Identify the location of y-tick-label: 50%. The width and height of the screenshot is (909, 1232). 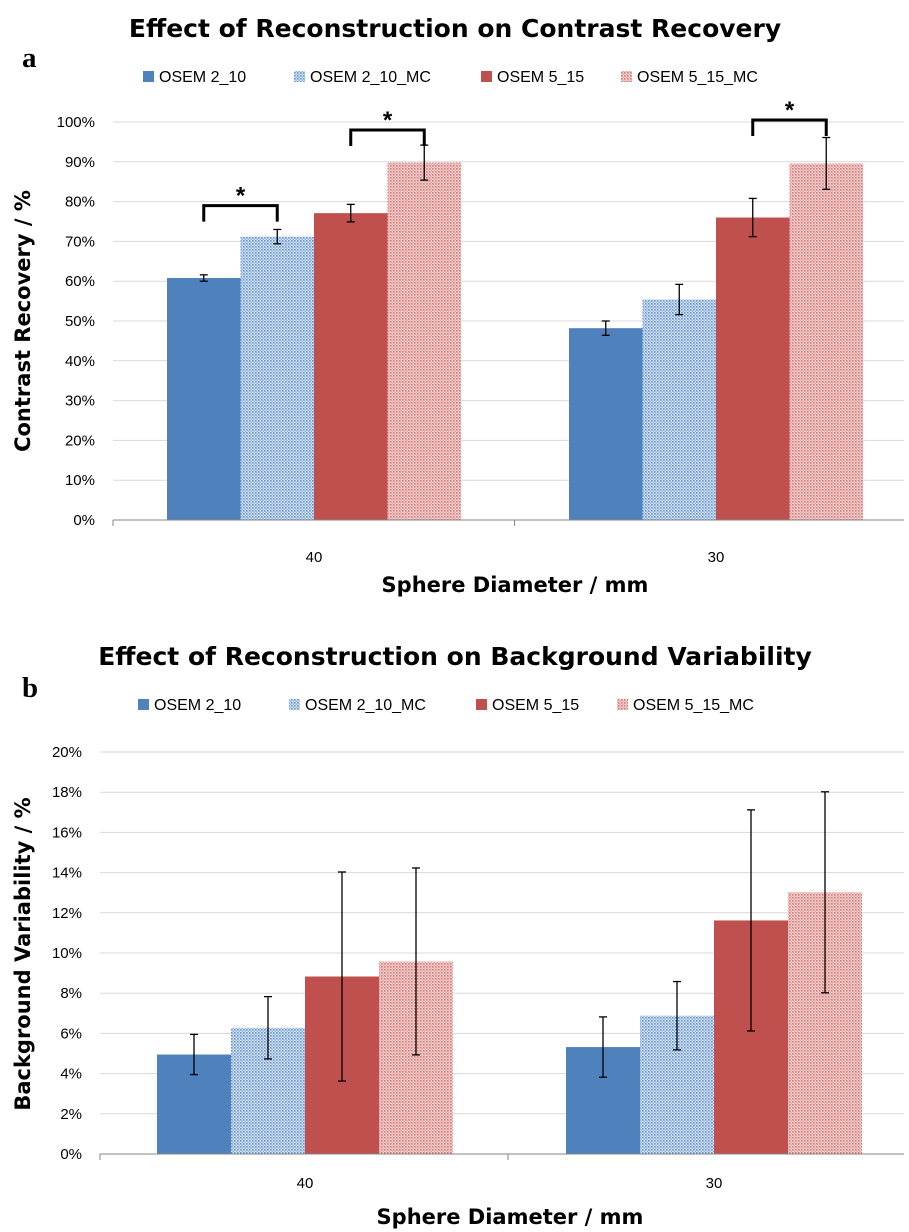
(80, 321).